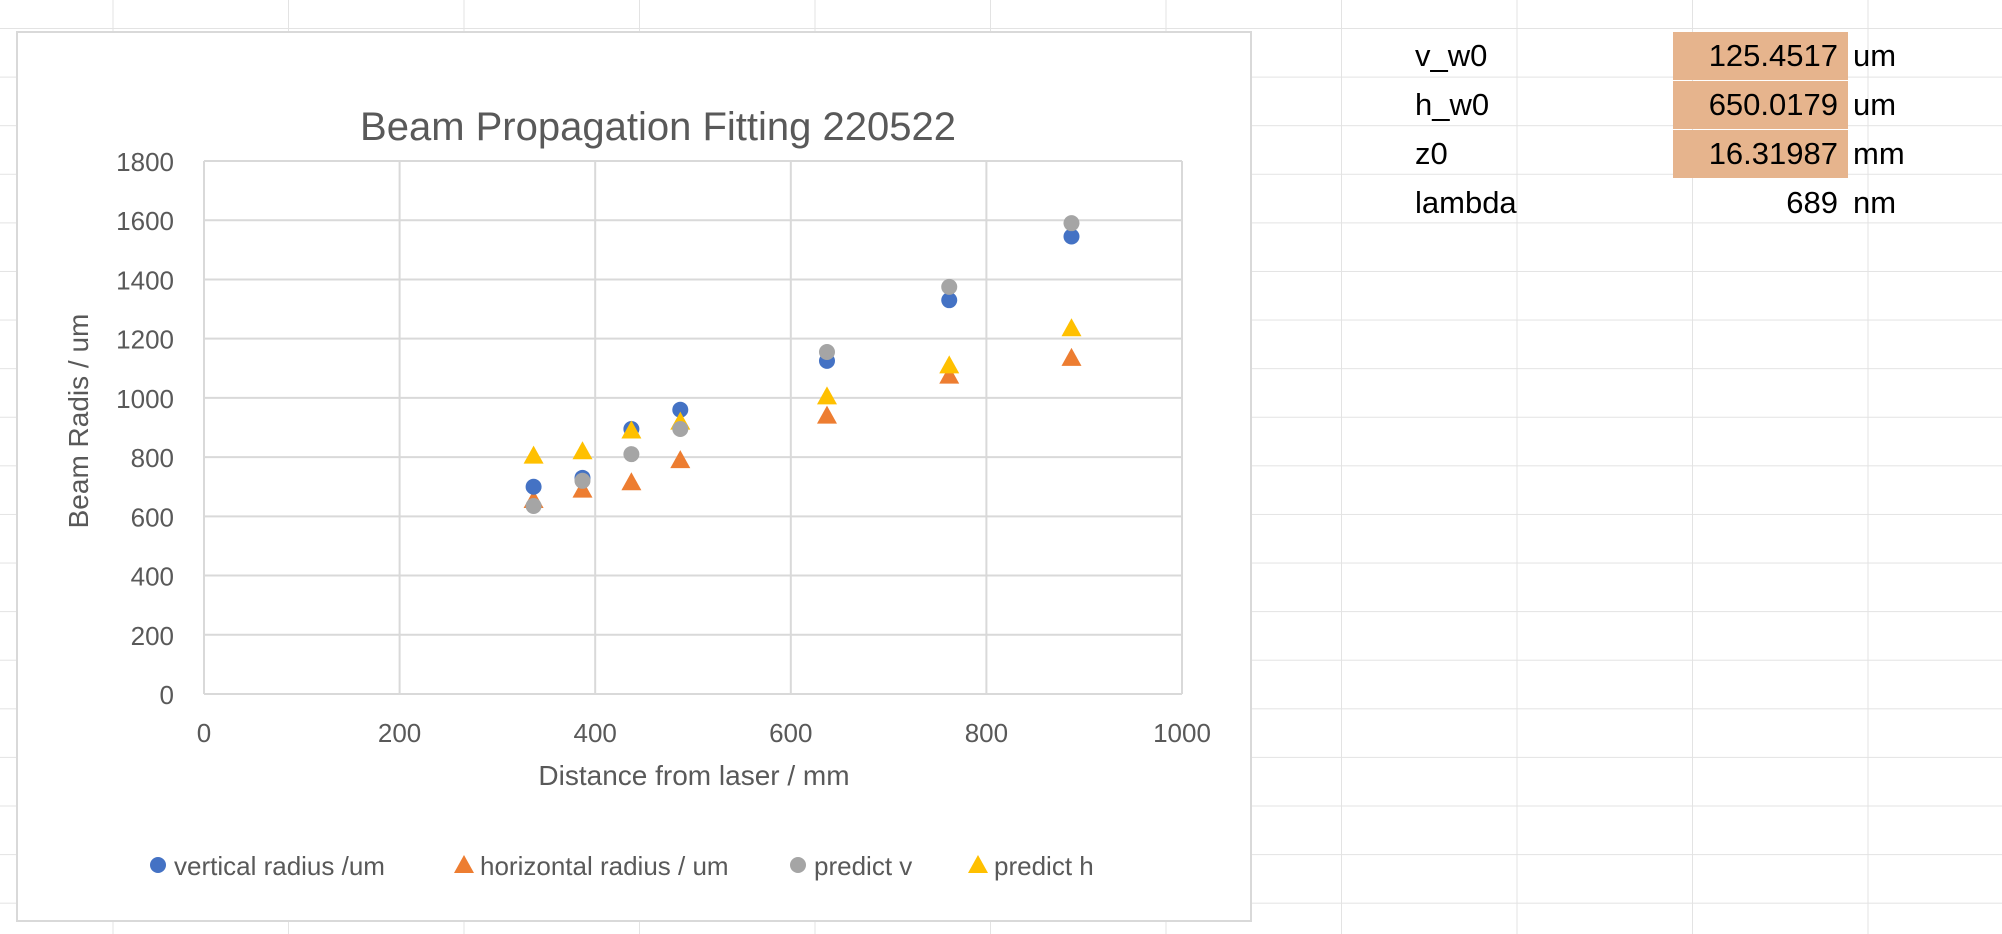 The width and height of the screenshot is (2002, 934). What do you see at coordinates (604, 866) in the screenshot?
I see `legend-label-horizontal-radius-um: horizontal radius / um` at bounding box center [604, 866].